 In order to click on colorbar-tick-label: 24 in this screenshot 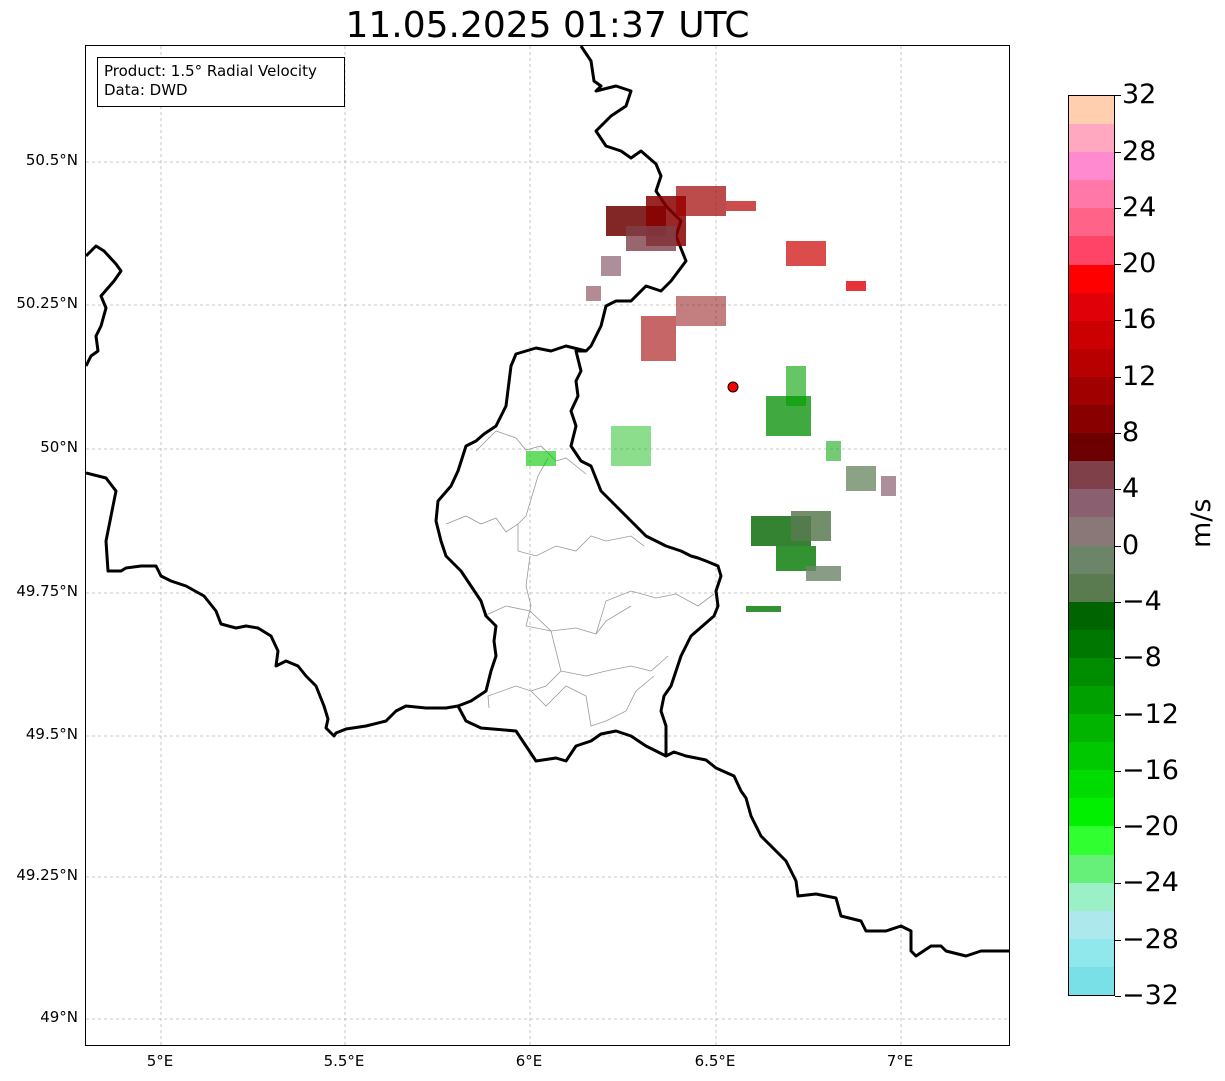, I will do `click(1139, 207)`.